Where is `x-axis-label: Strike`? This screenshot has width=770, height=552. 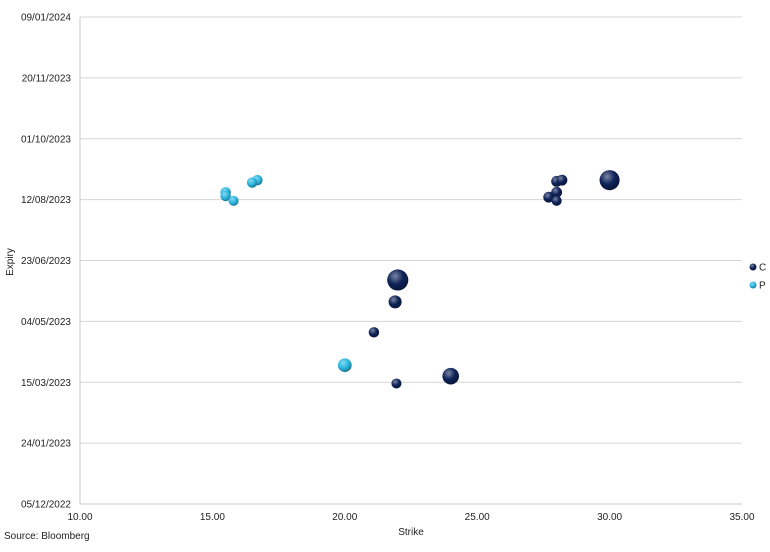
x-axis-label: Strike is located at coordinates (411, 532).